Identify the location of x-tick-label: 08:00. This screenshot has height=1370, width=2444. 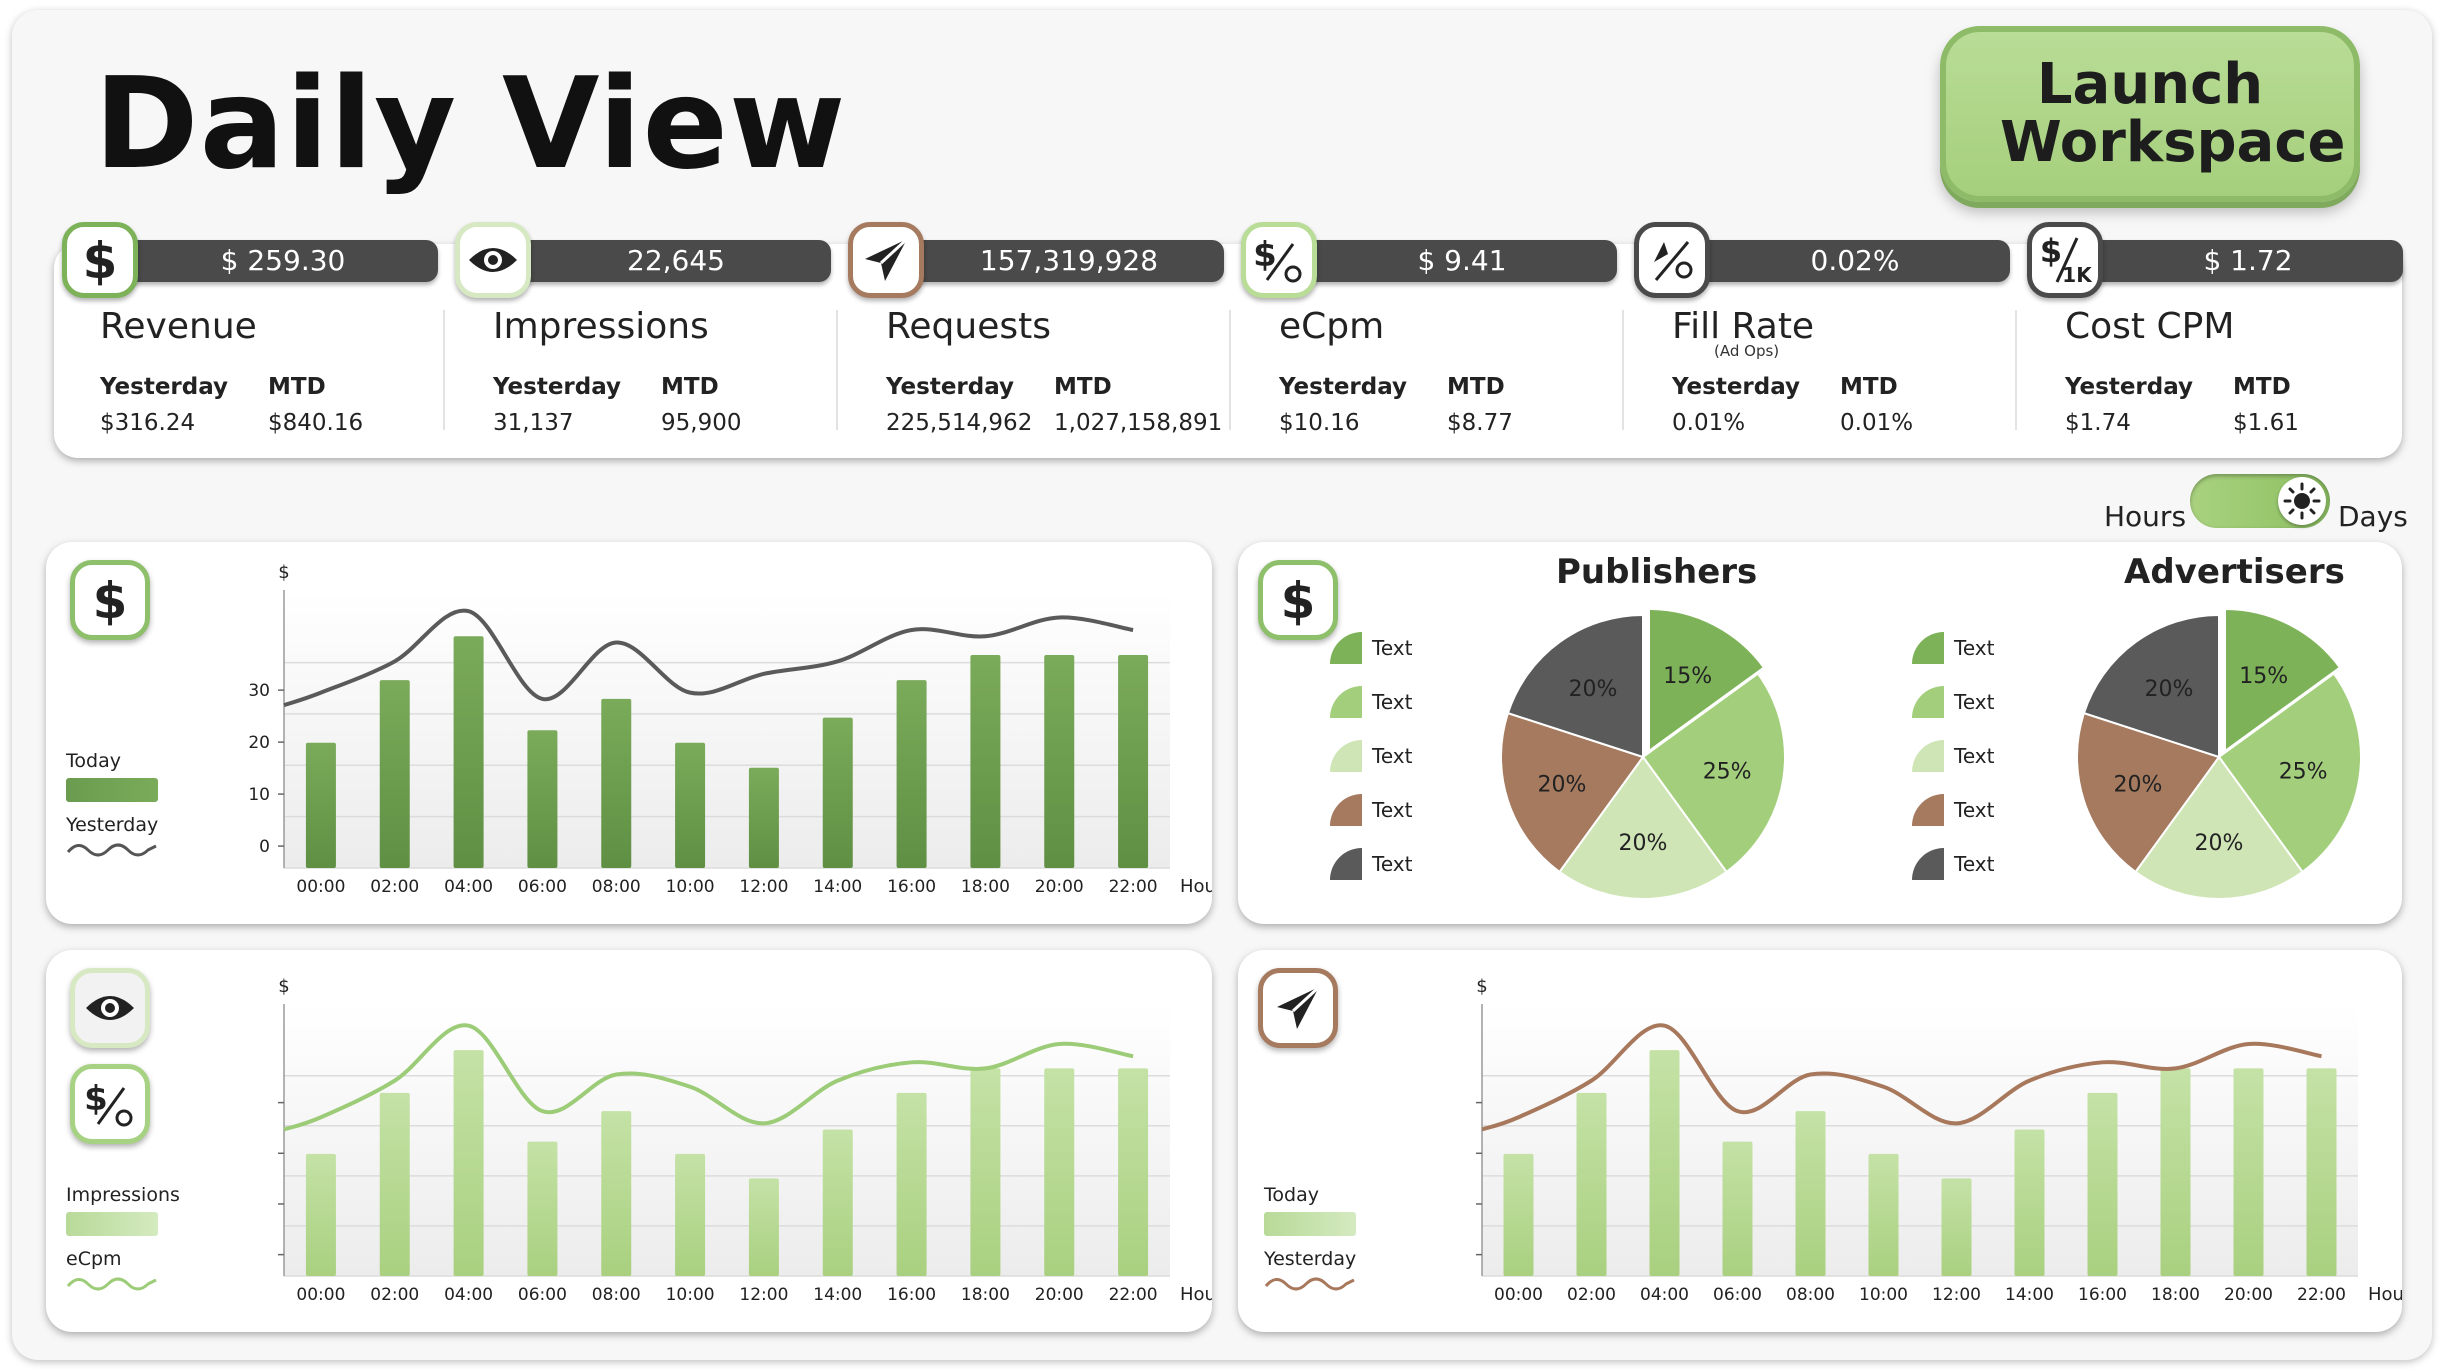
(1810, 1295).